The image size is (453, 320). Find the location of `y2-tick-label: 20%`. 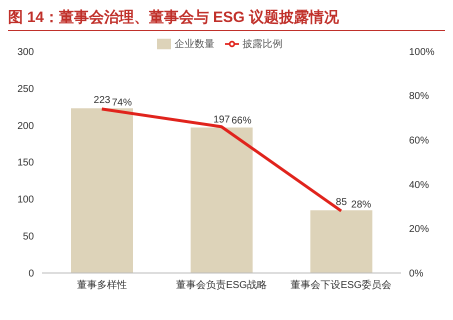

y2-tick-label: 20% is located at coordinates (419, 230).